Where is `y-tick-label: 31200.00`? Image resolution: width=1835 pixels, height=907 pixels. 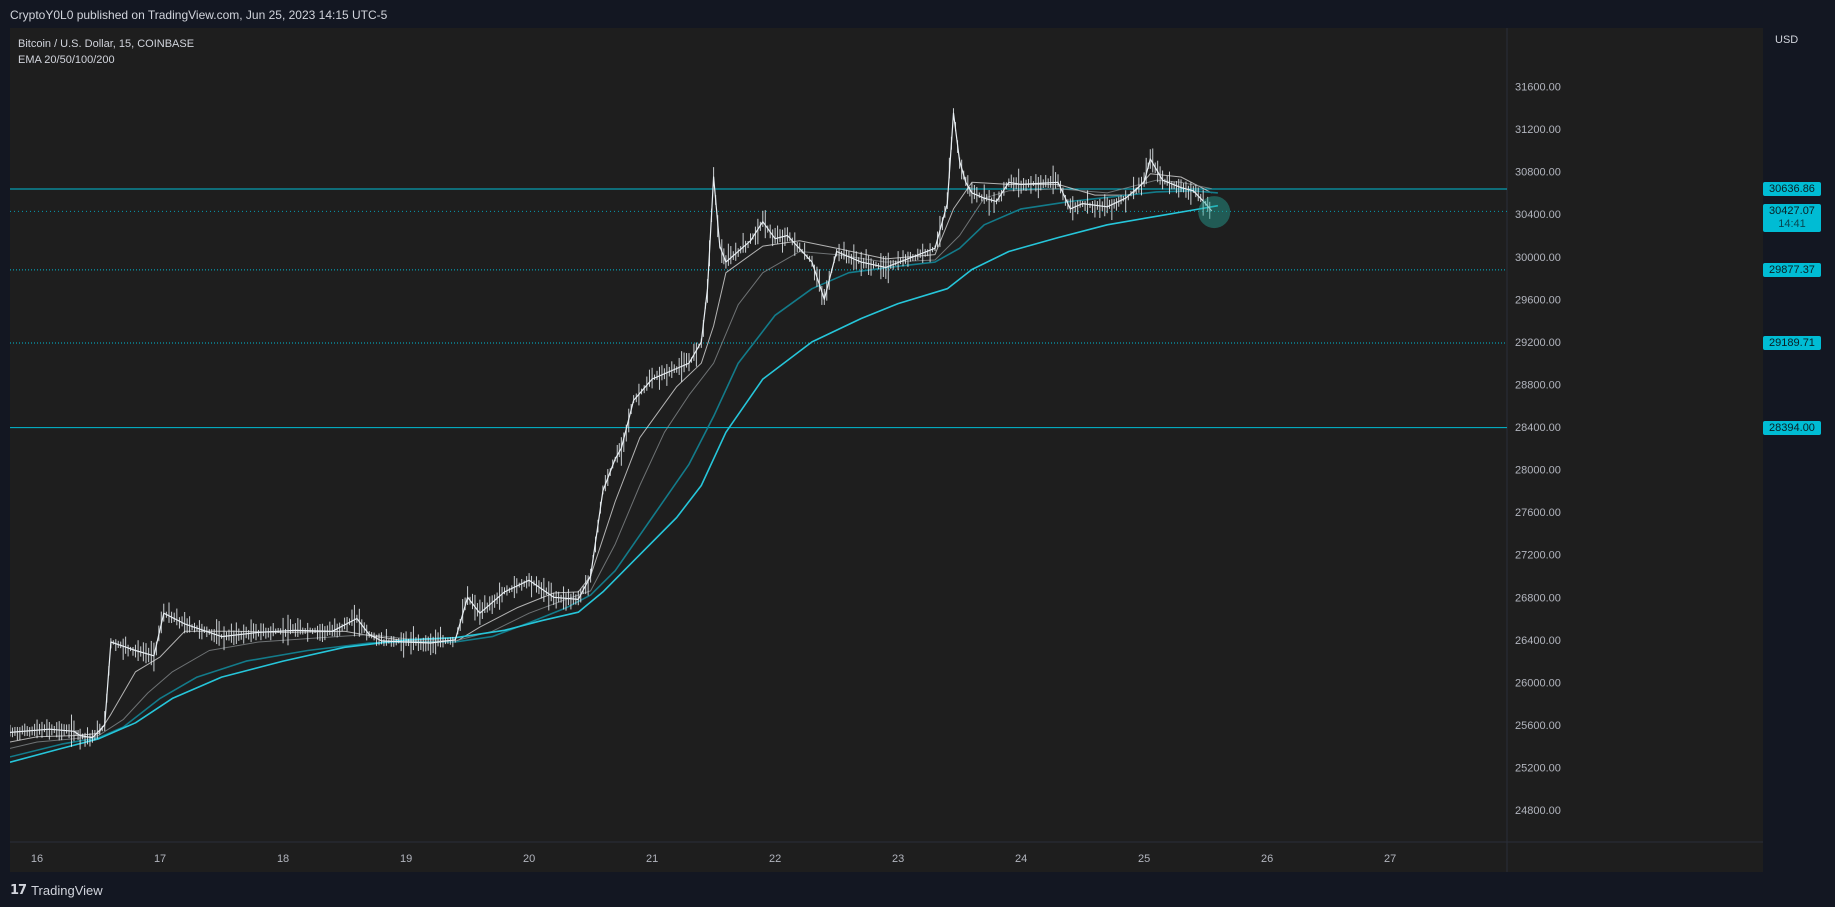
y-tick-label: 31200.00 is located at coordinates (1538, 130).